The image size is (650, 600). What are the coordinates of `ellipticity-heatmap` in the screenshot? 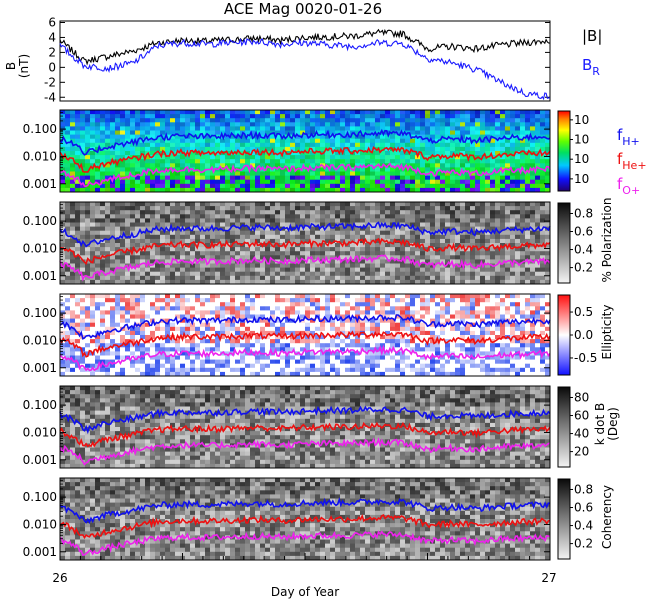 It's located at (305, 335).